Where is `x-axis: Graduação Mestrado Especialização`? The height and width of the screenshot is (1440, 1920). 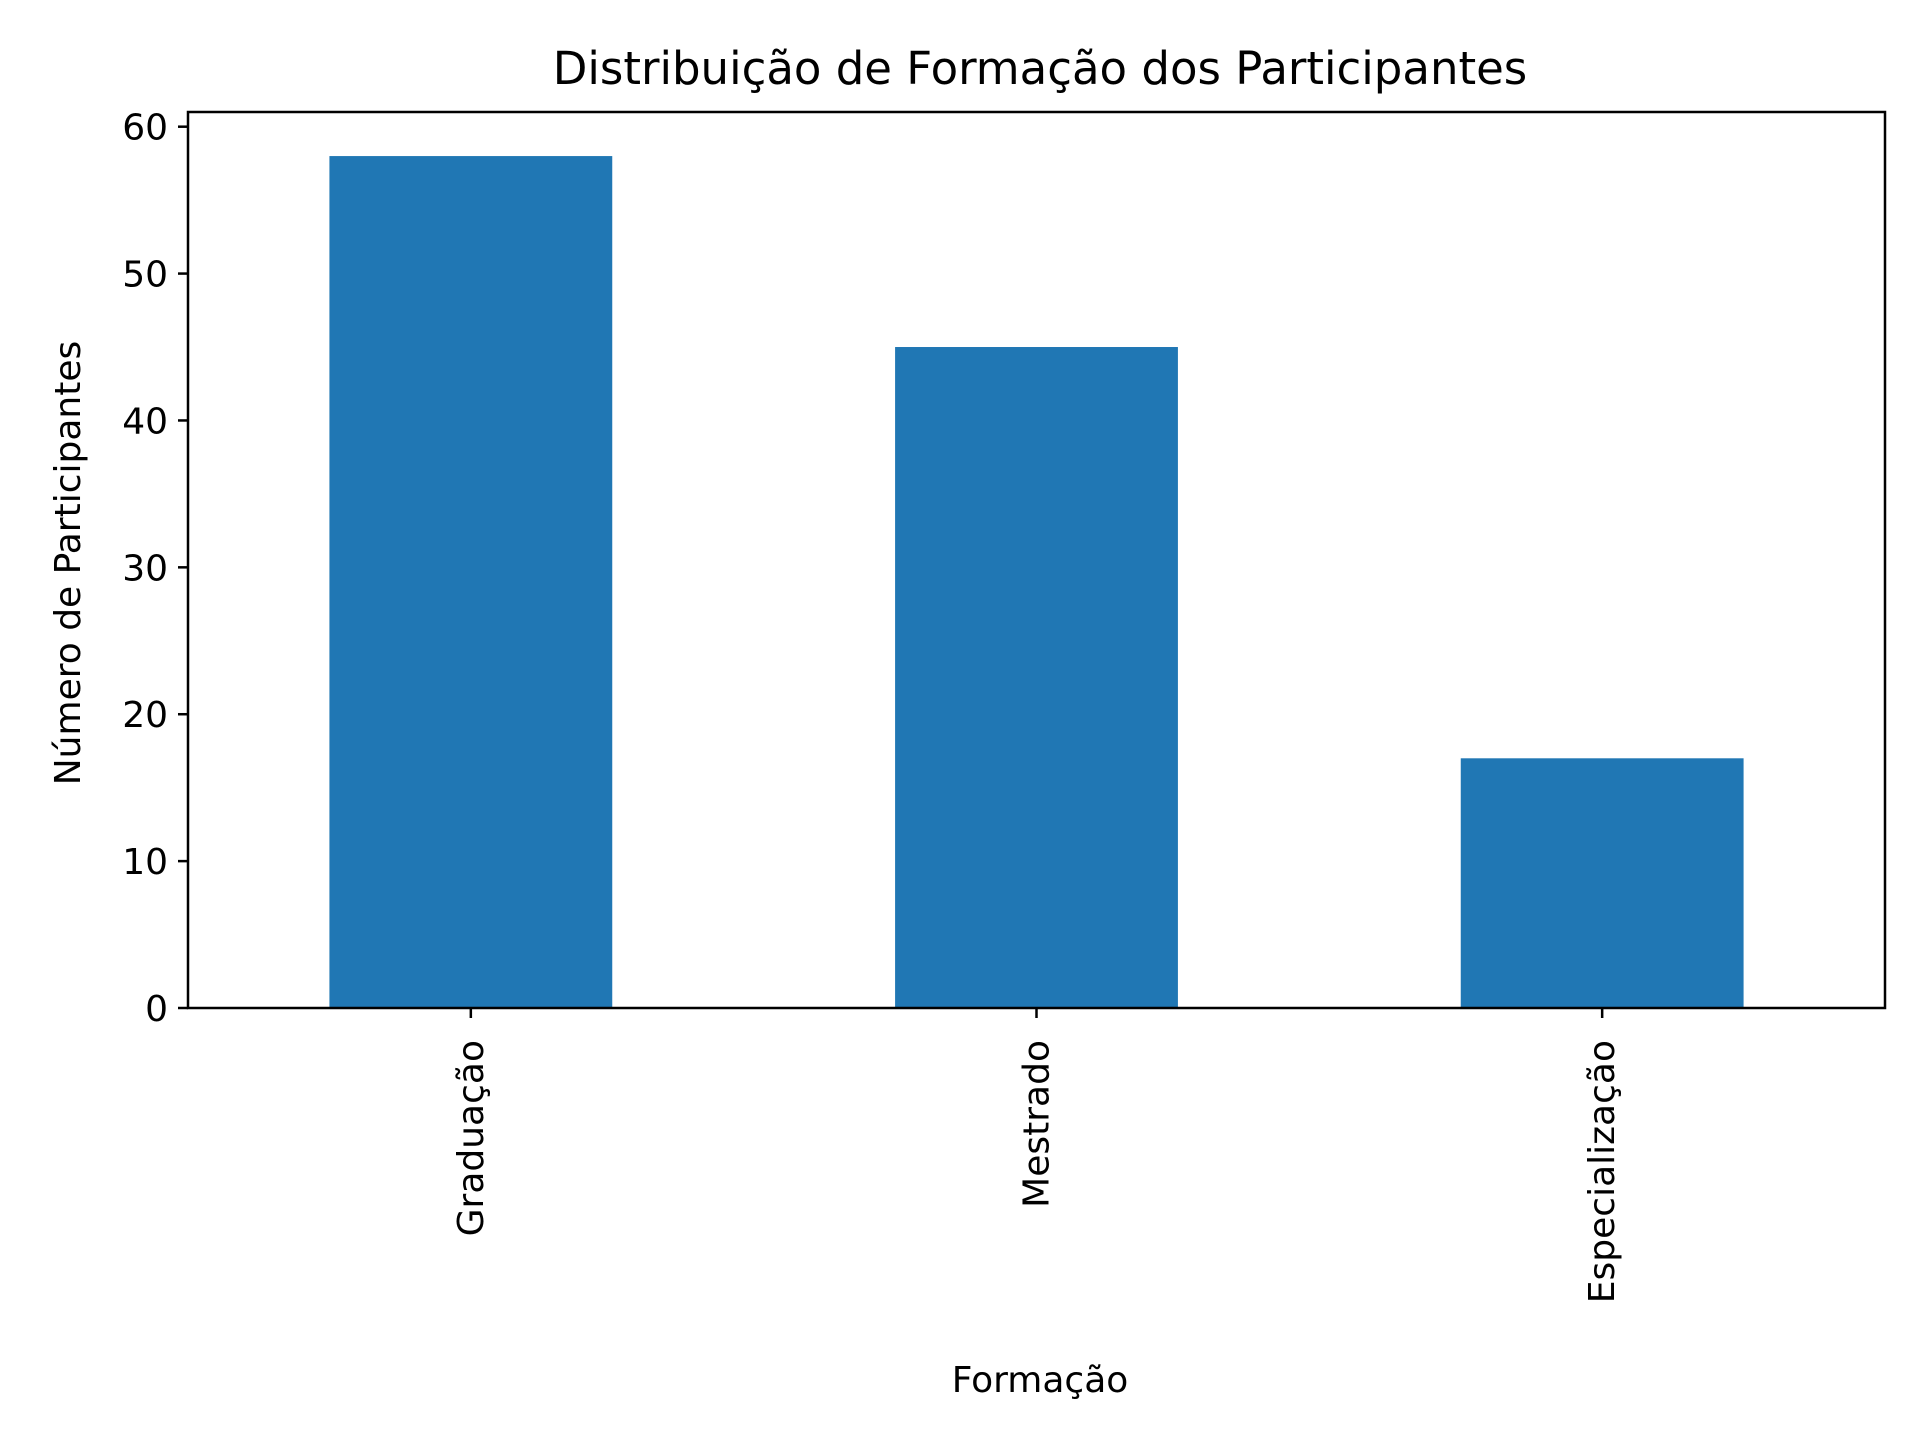
x-axis: Graduação Mestrado Especialização is located at coordinates (1037, 1155).